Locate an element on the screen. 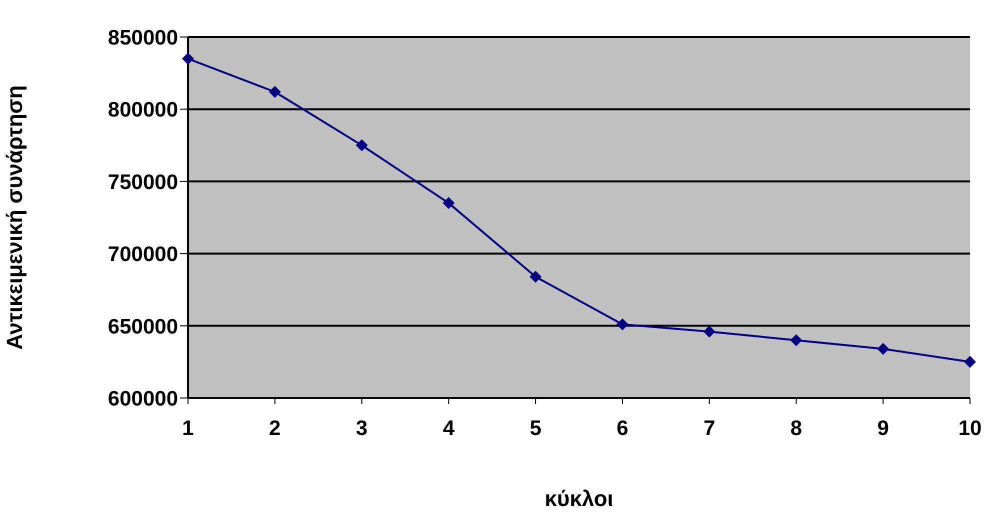 This screenshot has width=999, height=516. y-tick-label: 750000 is located at coordinates (143, 182).